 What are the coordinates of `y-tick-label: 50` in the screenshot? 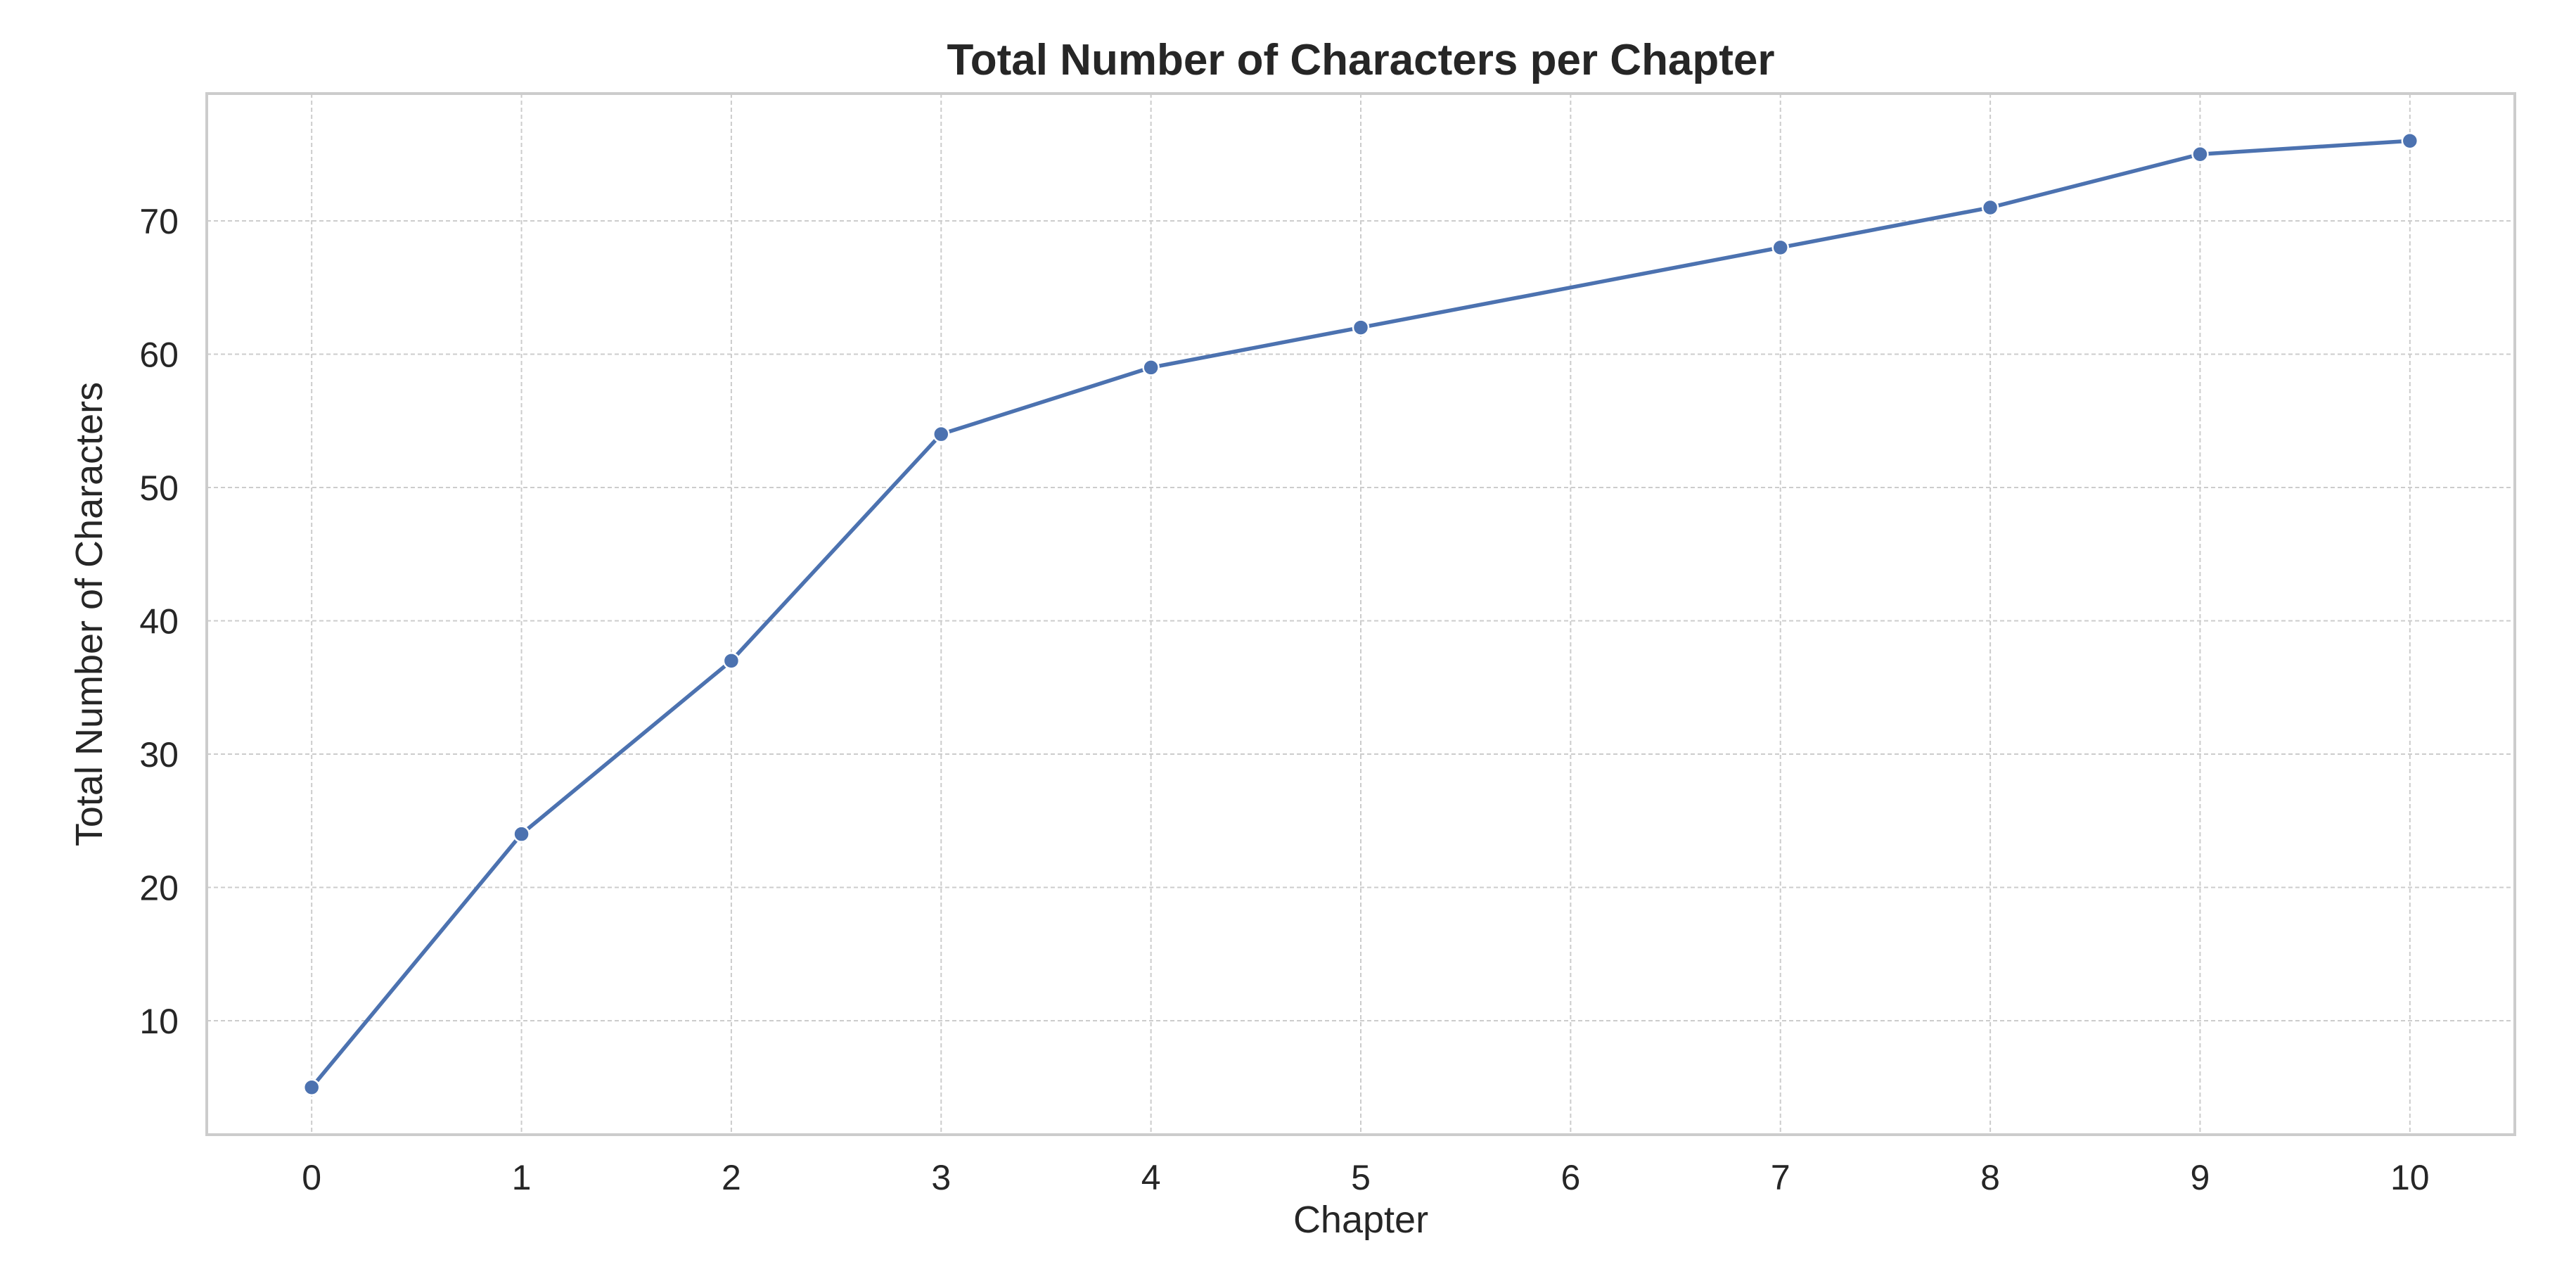 It's located at (159, 488).